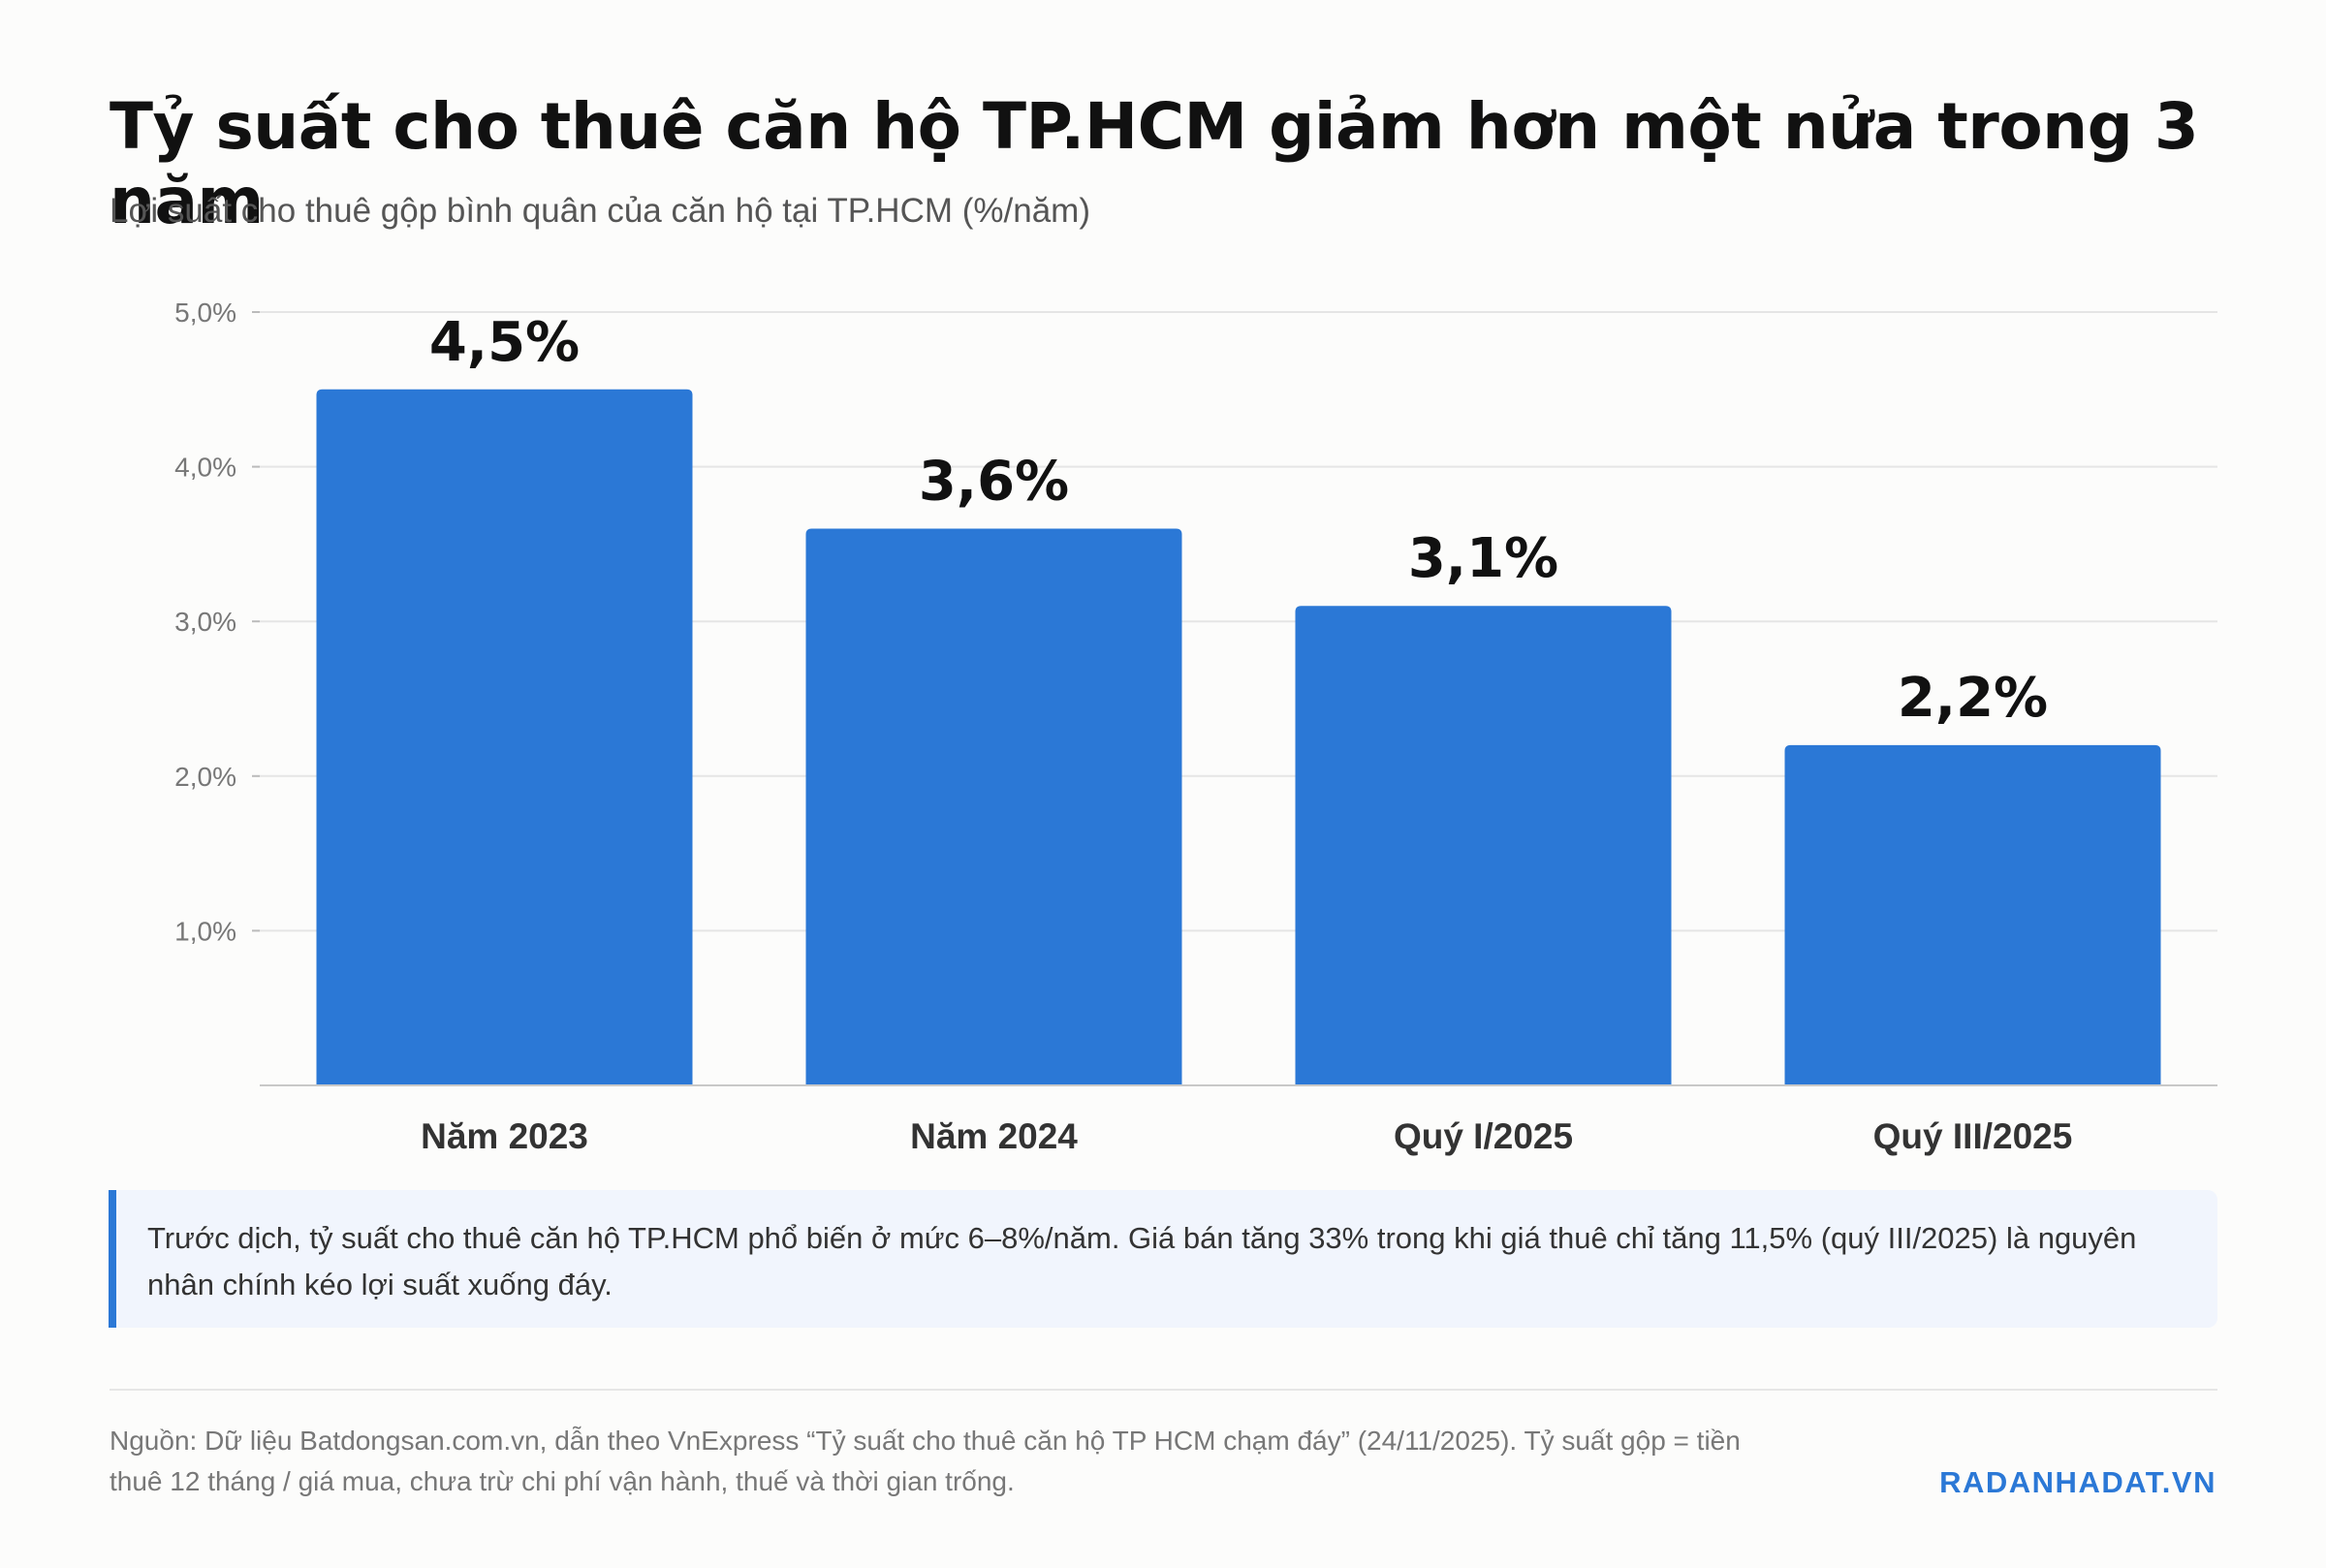 The height and width of the screenshot is (1568, 2326). I want to click on x-axis-ticks: Năm 2023 Năm 2024 Quý I/2025 Quý III/2025, so click(1246, 1136).